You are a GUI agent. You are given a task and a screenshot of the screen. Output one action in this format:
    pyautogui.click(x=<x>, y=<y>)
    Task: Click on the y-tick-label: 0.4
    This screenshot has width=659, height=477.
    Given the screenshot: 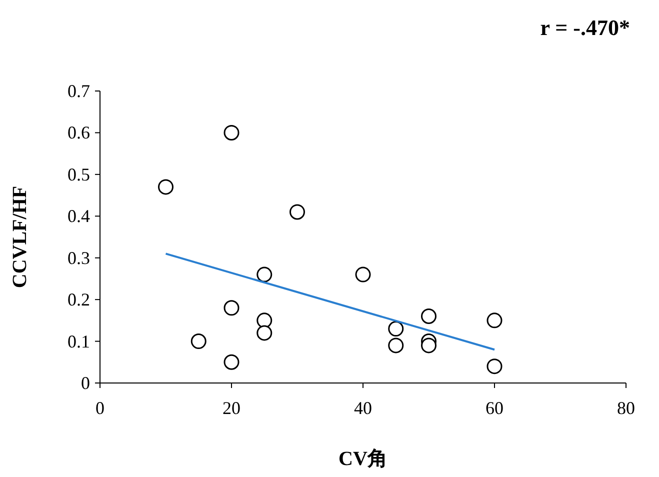 What is the action you would take?
    pyautogui.click(x=79, y=216)
    